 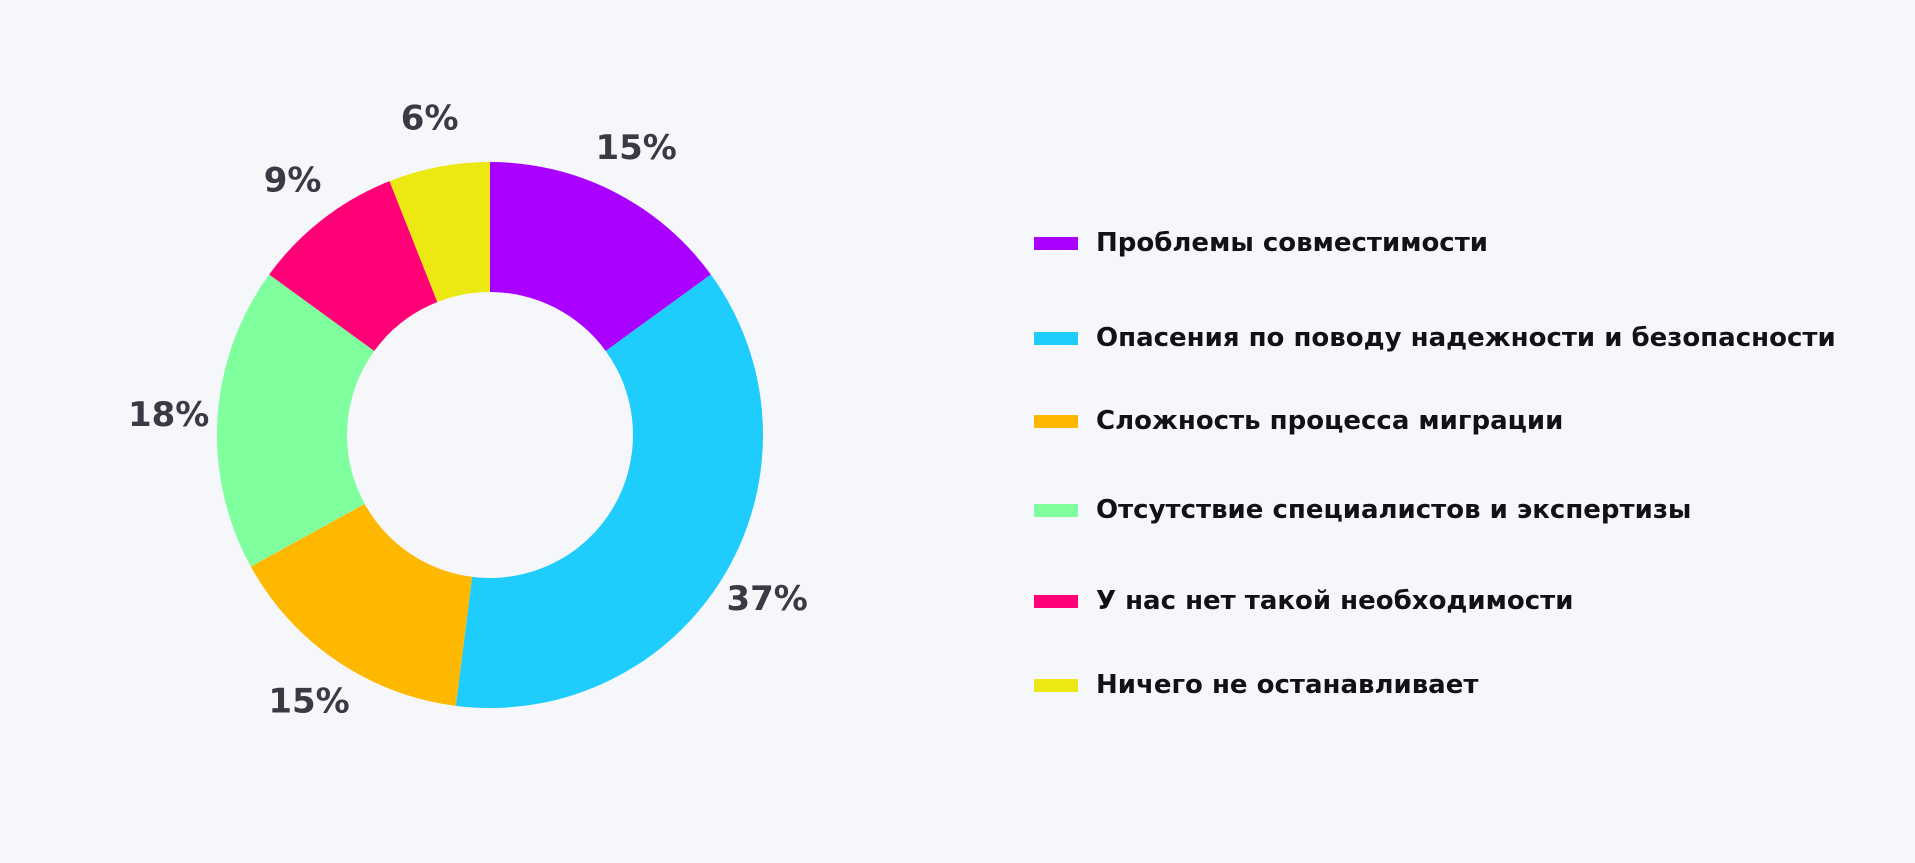 What do you see at coordinates (635, 148) in the screenshot?
I see `slice-value-label-1: 15%` at bounding box center [635, 148].